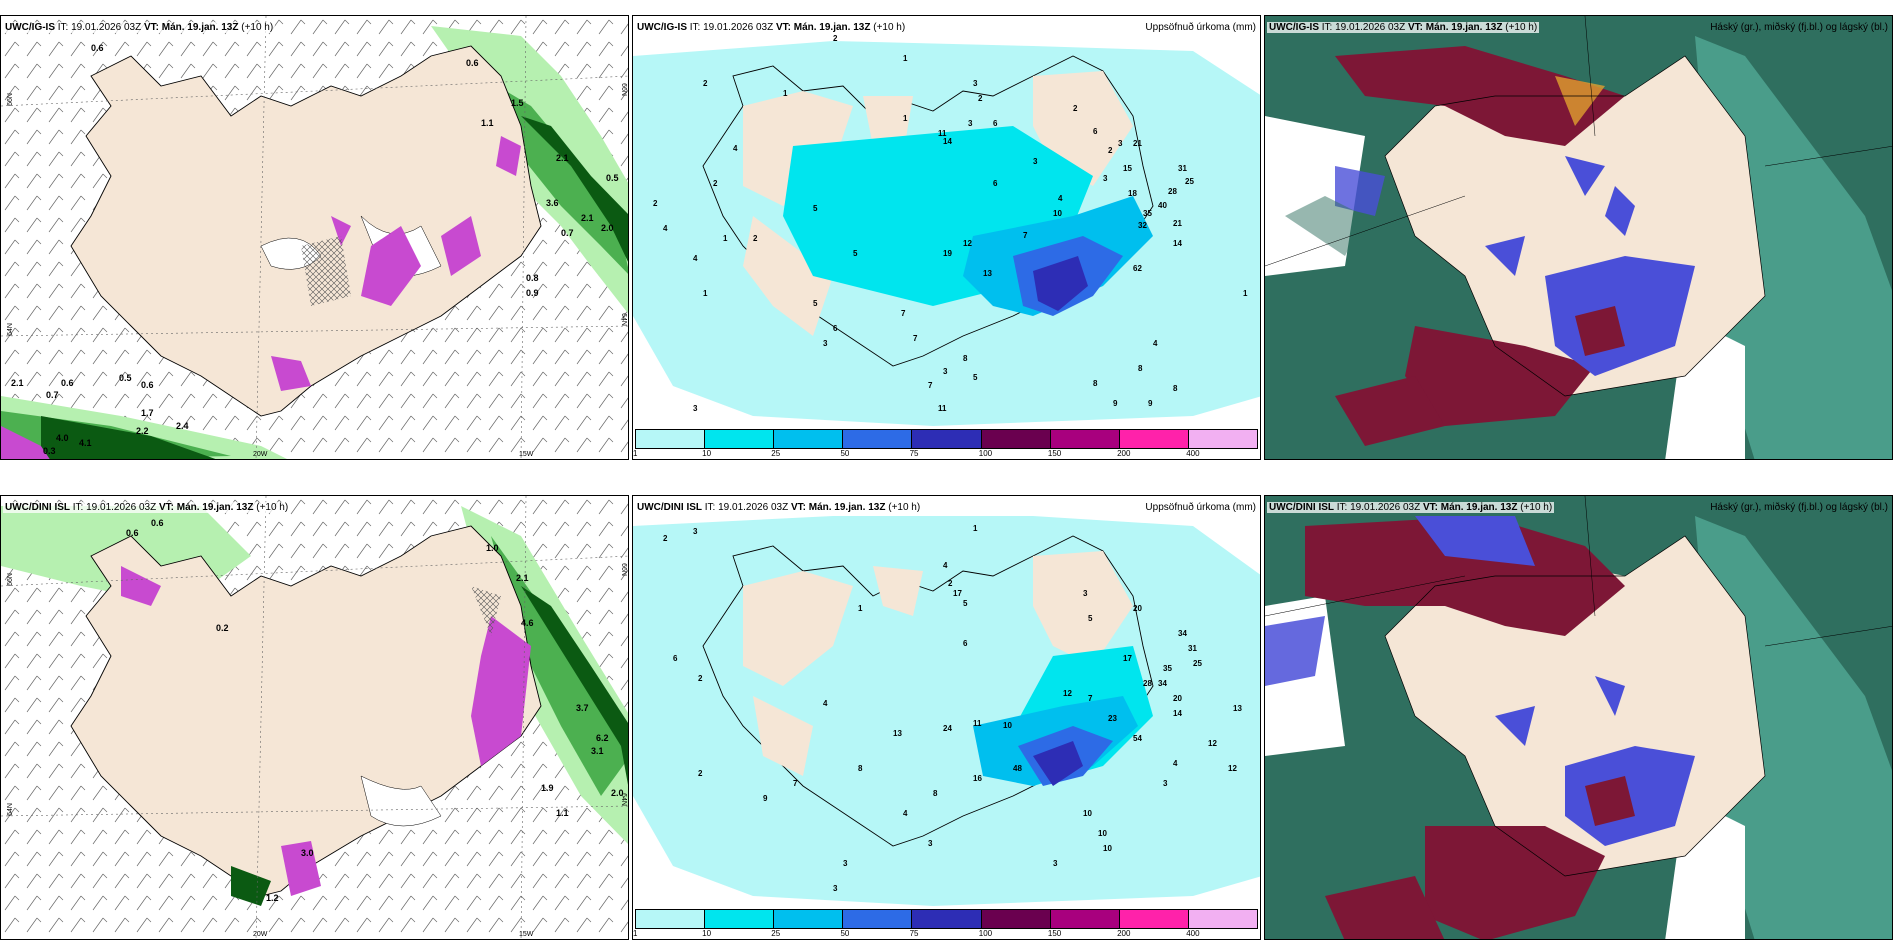  Describe the element at coordinates (272, 898) in the screenshot. I see `wind-label: 1.2` at that location.